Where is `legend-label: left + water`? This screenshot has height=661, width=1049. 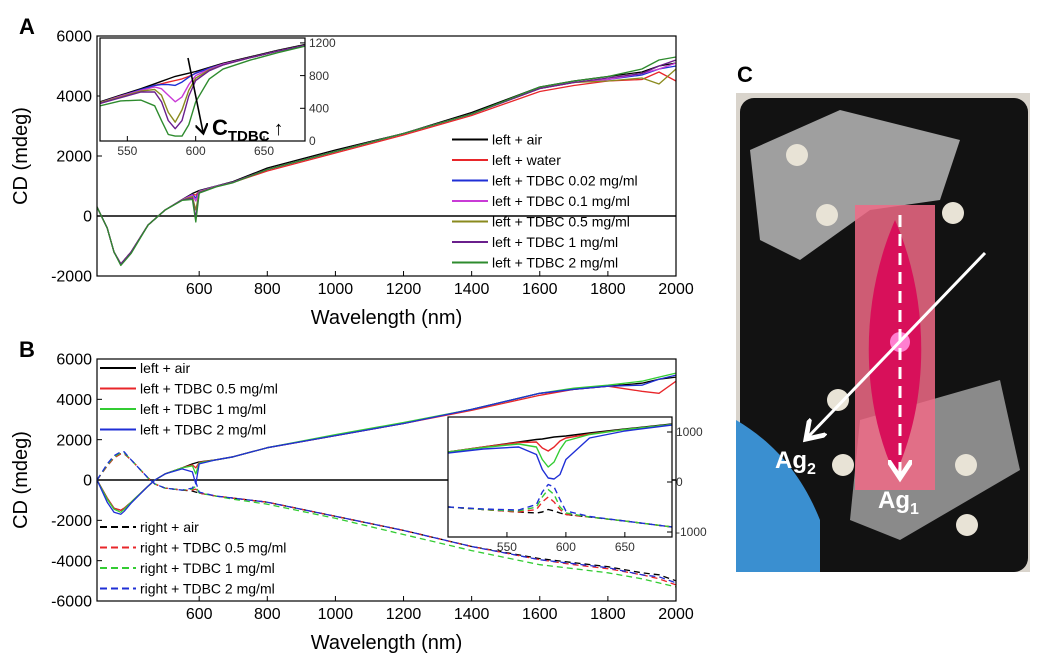 legend-label: left + water is located at coordinates (526, 160).